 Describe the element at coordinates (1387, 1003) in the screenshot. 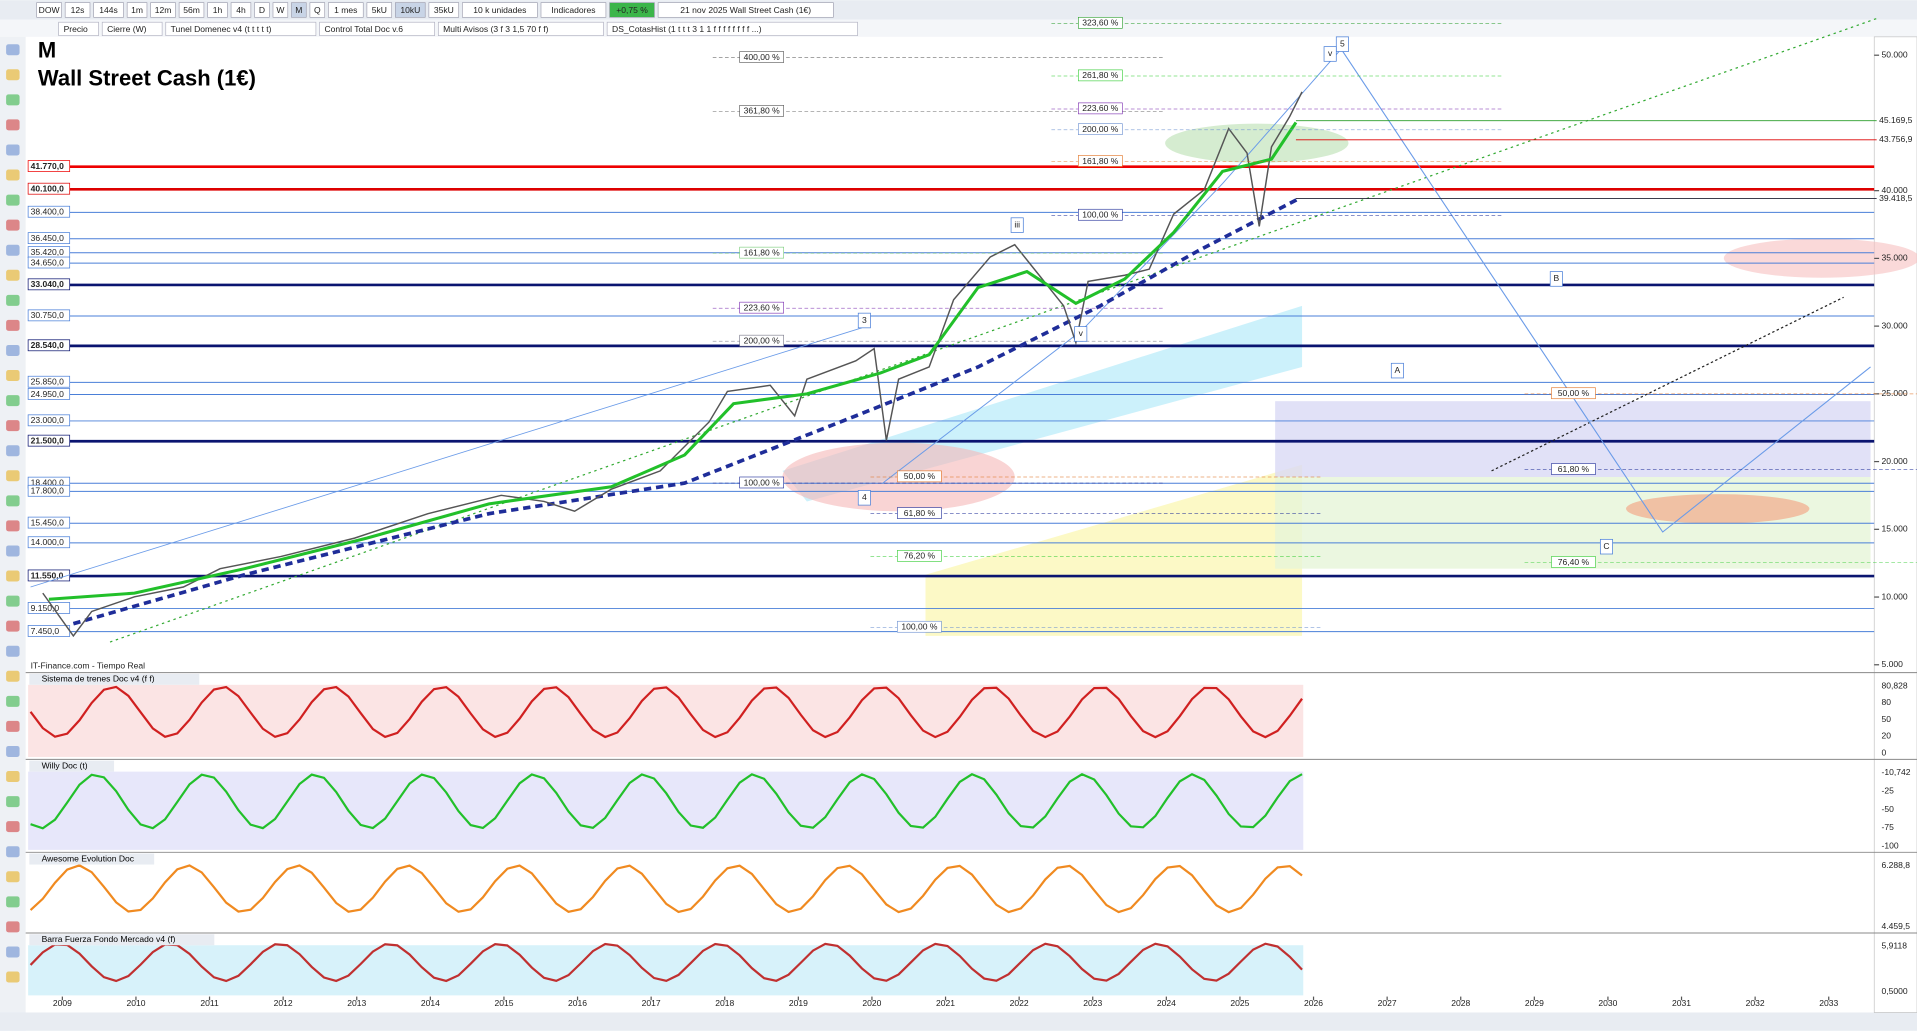

I see `x-tick-label: 2027` at that location.